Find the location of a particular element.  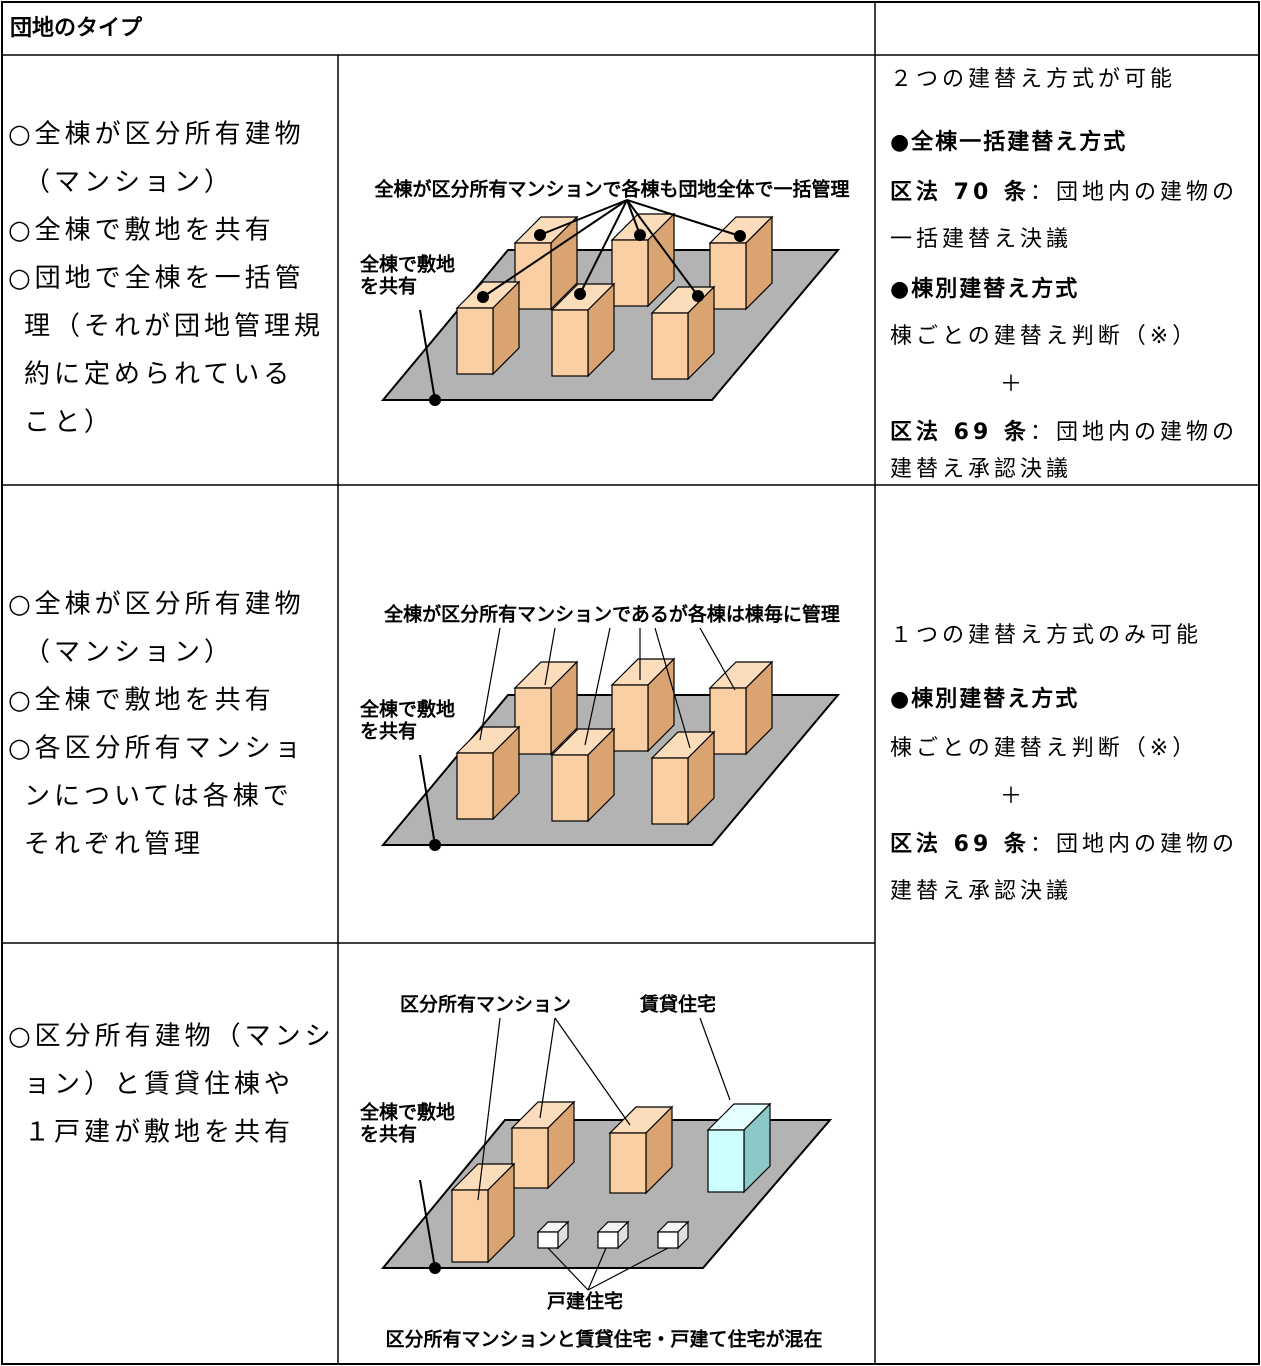

method-text: ２つの建替え方式が可能 is located at coordinates (1033, 79).